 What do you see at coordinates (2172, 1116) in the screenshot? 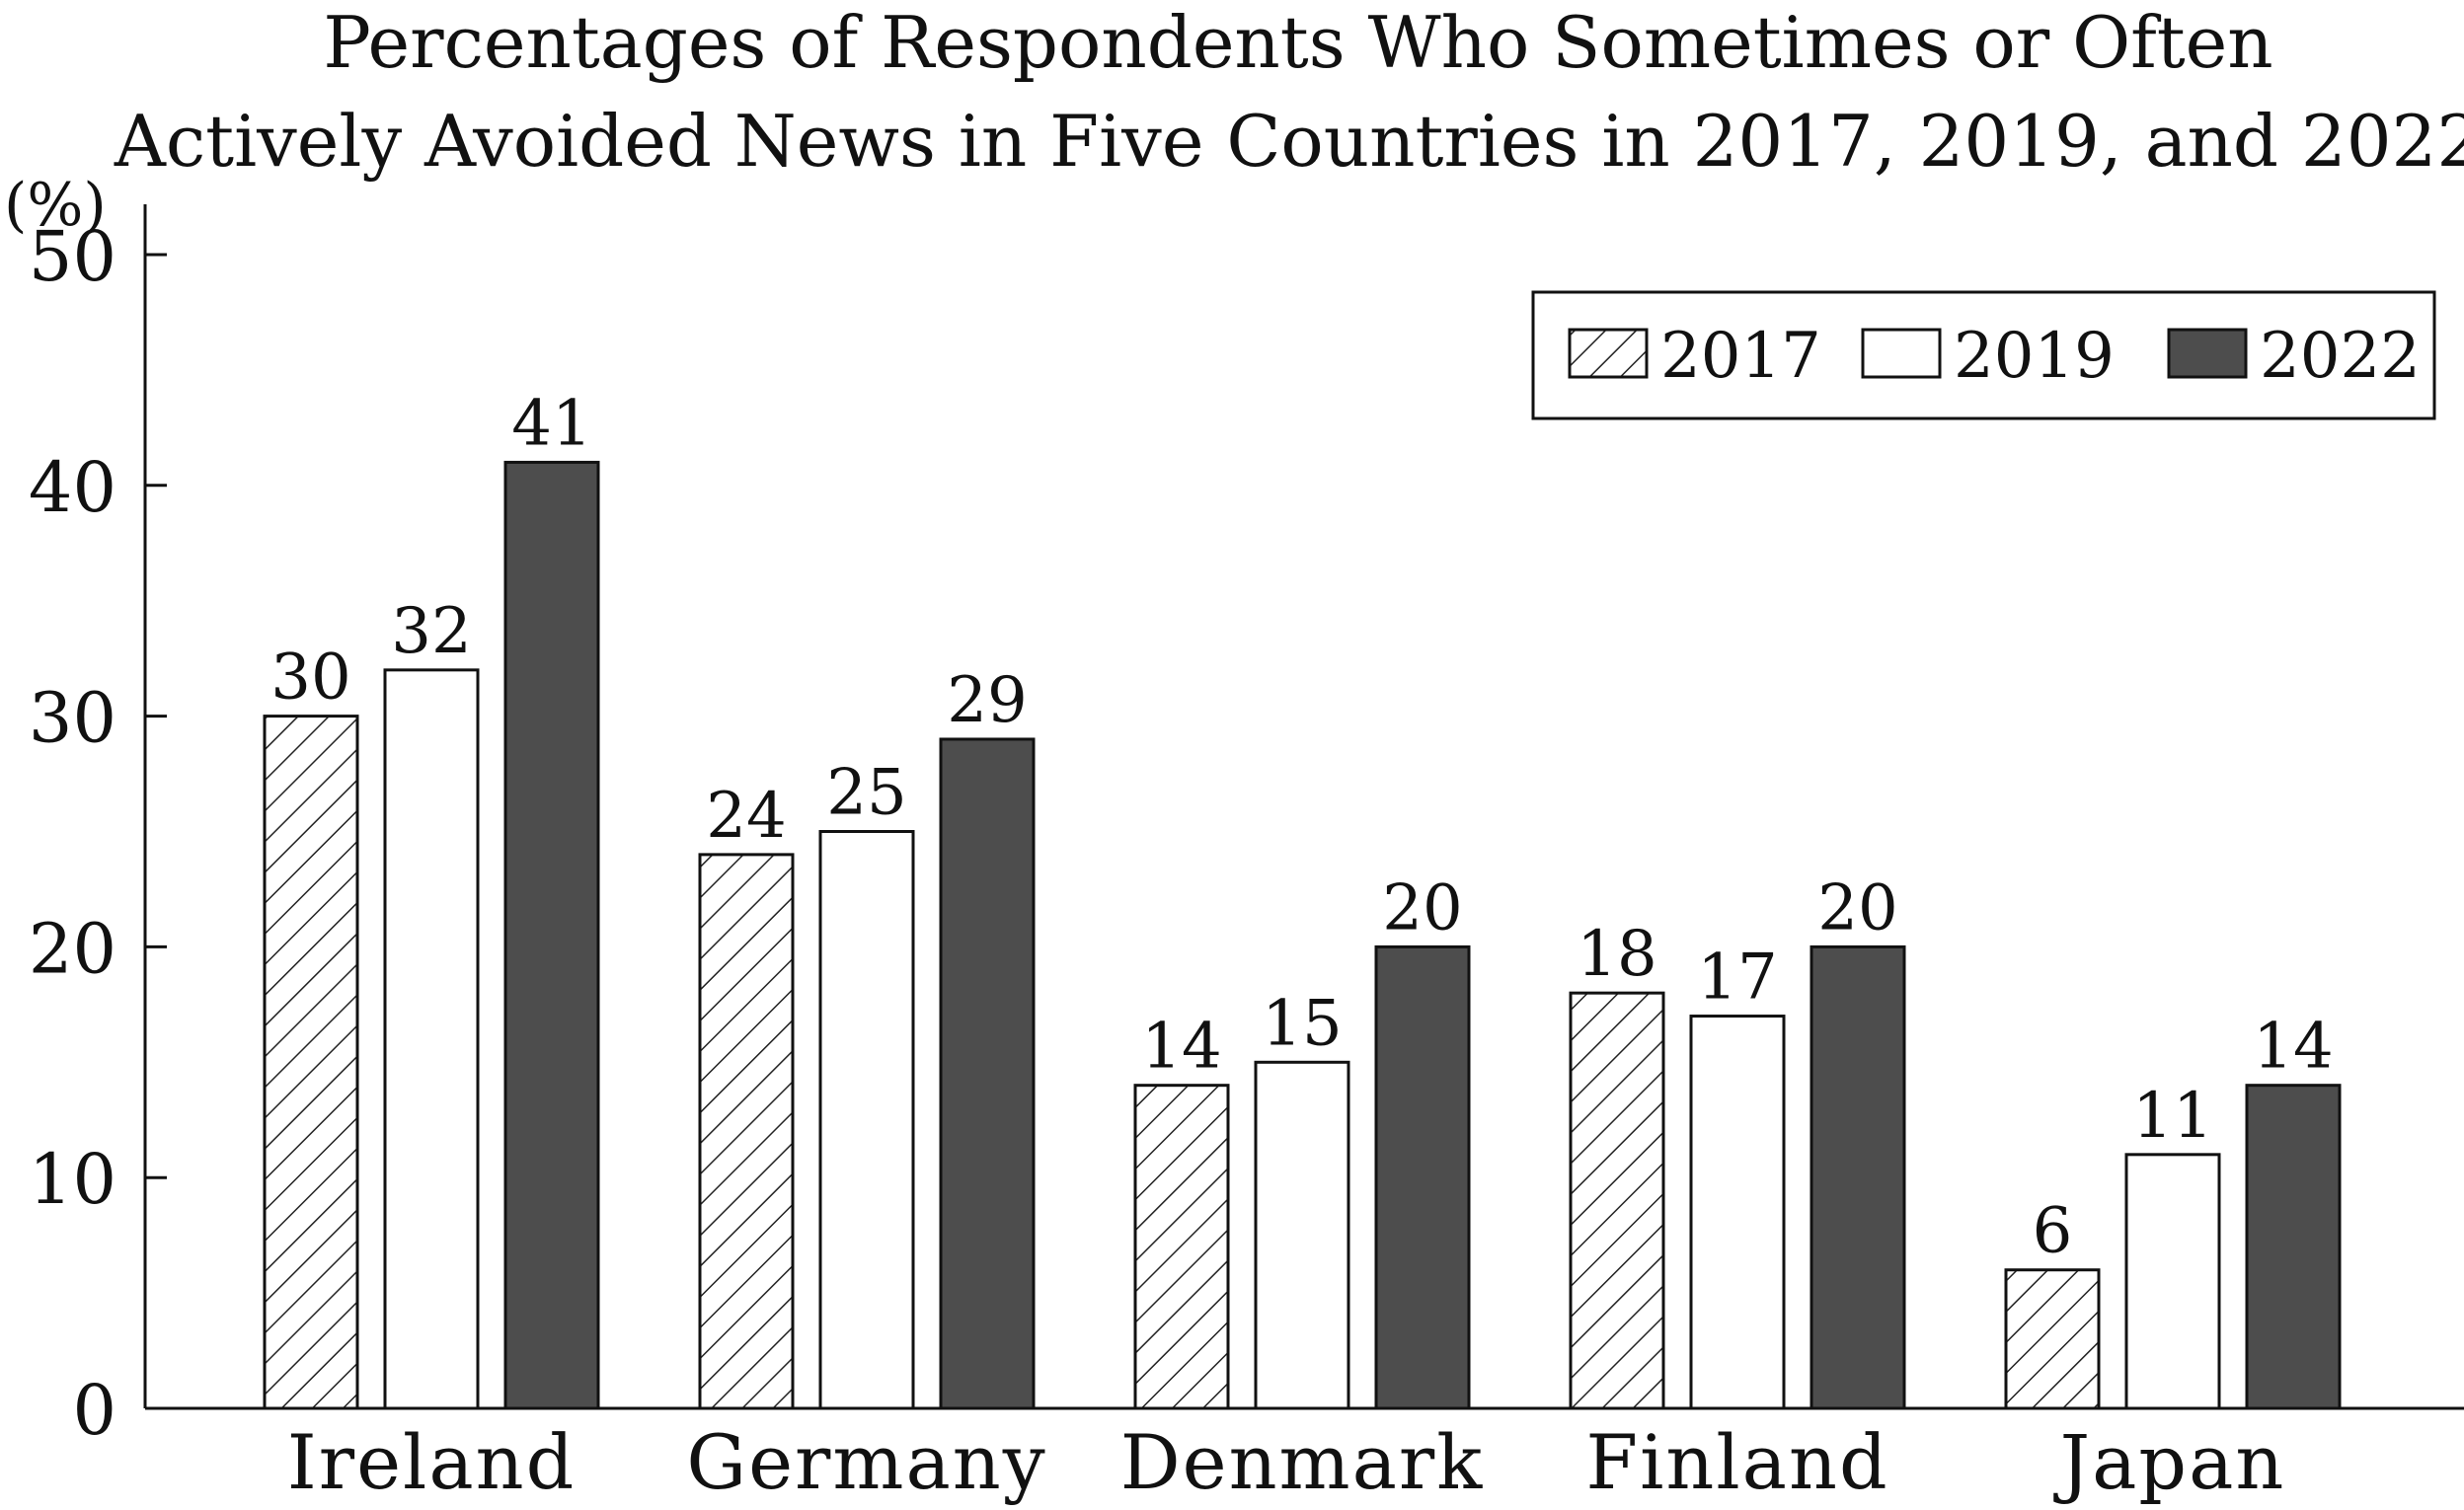
I see `value-label-japan-2019: 11` at bounding box center [2172, 1116].